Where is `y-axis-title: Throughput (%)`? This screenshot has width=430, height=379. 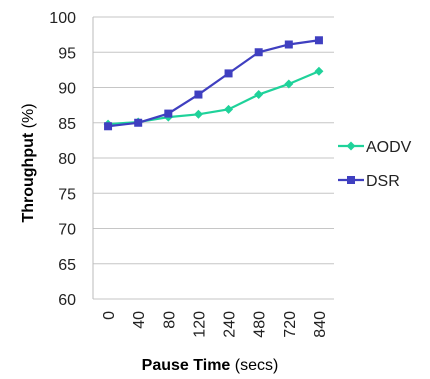 y-axis-title: Throughput (%) is located at coordinates (28, 162).